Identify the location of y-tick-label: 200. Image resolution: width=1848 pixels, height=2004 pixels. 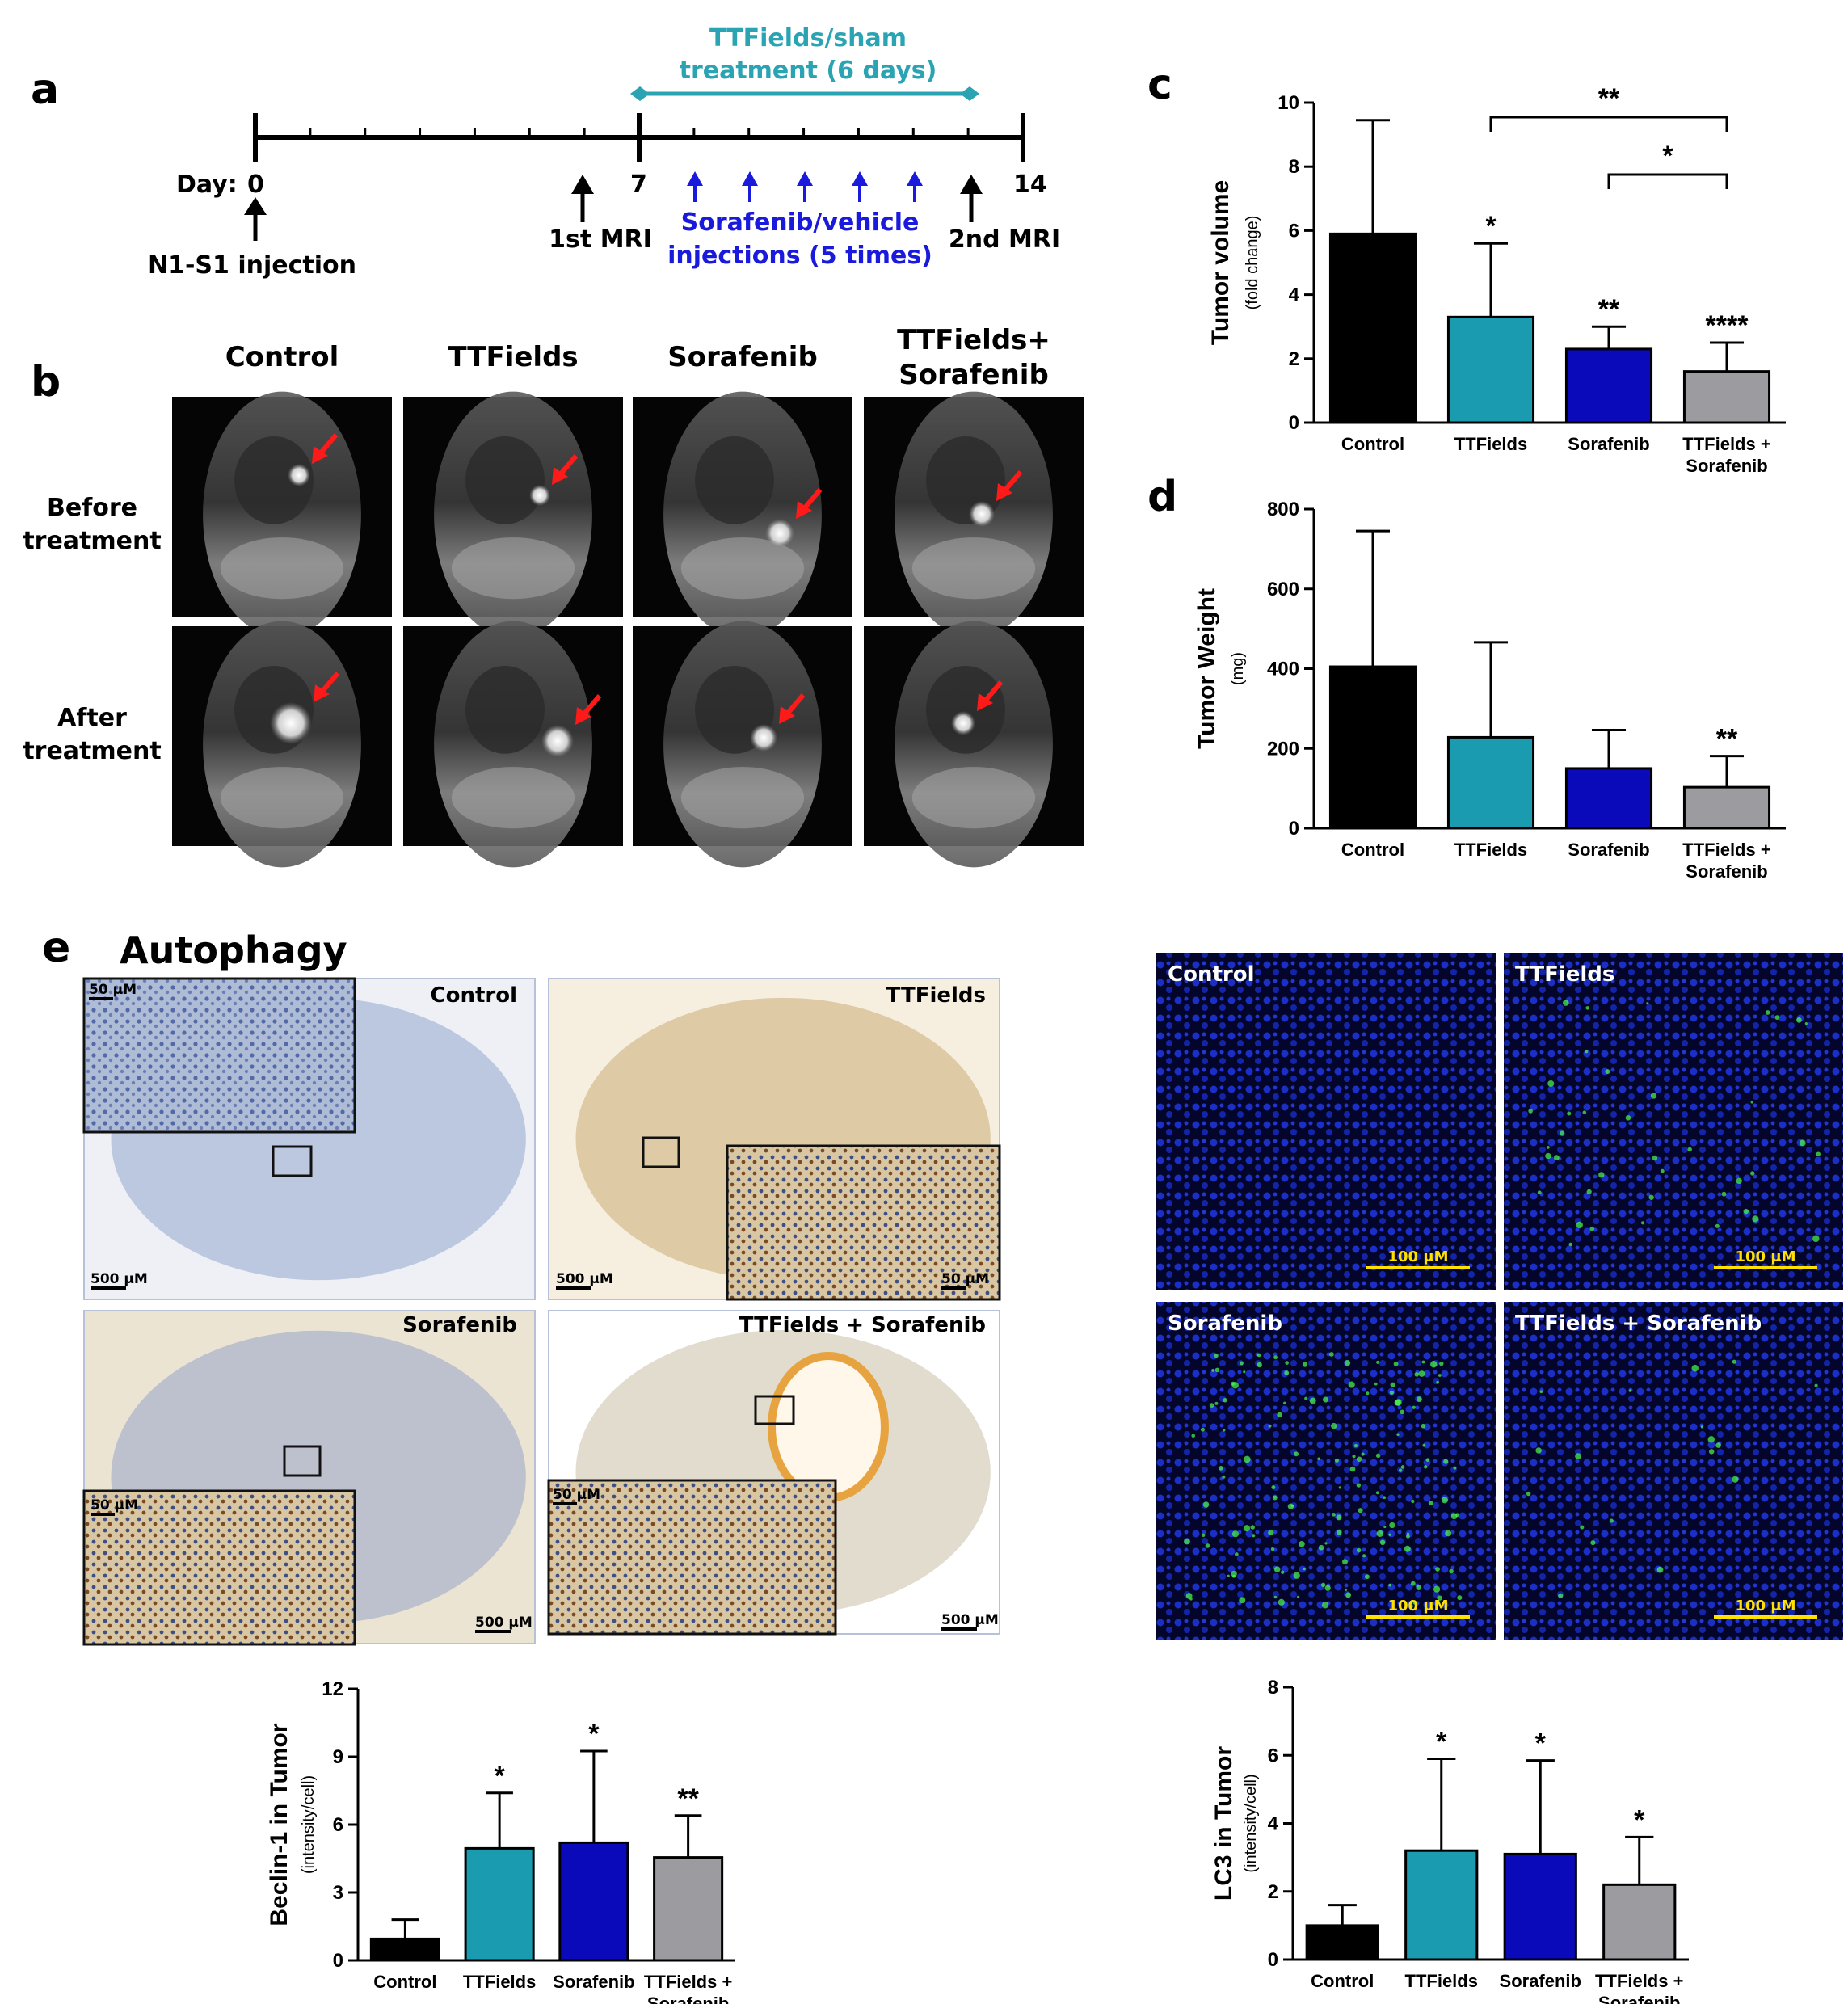
(1283, 749).